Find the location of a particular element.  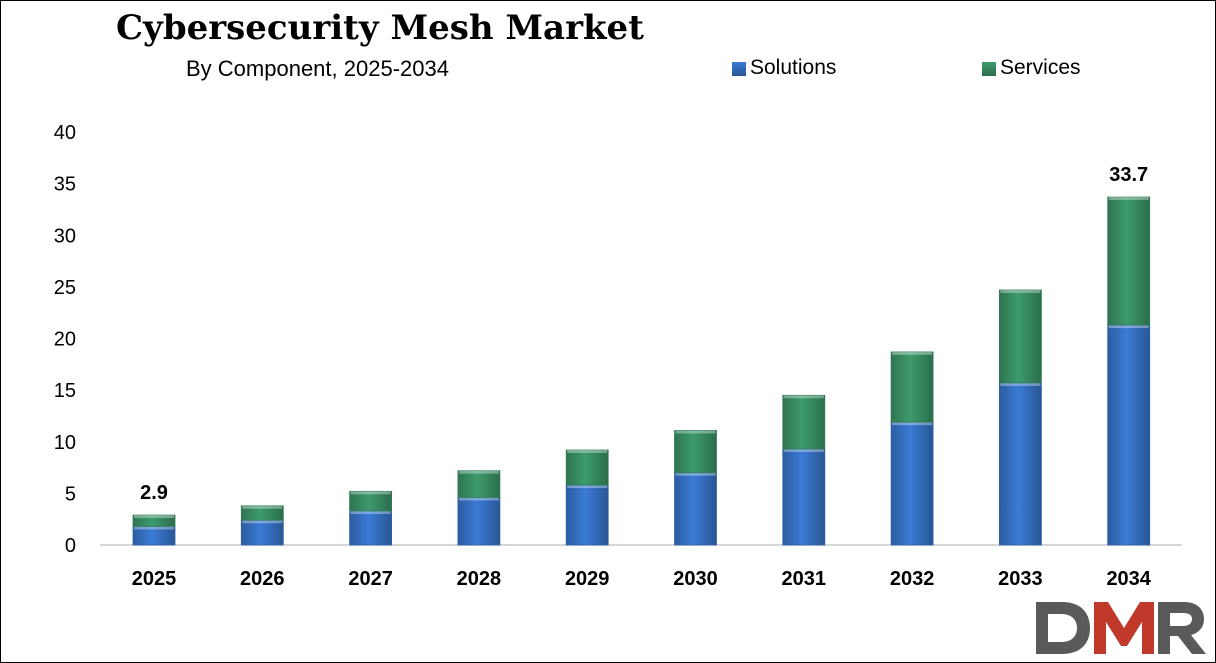

bar-services-2025 is located at coordinates (154, 520).